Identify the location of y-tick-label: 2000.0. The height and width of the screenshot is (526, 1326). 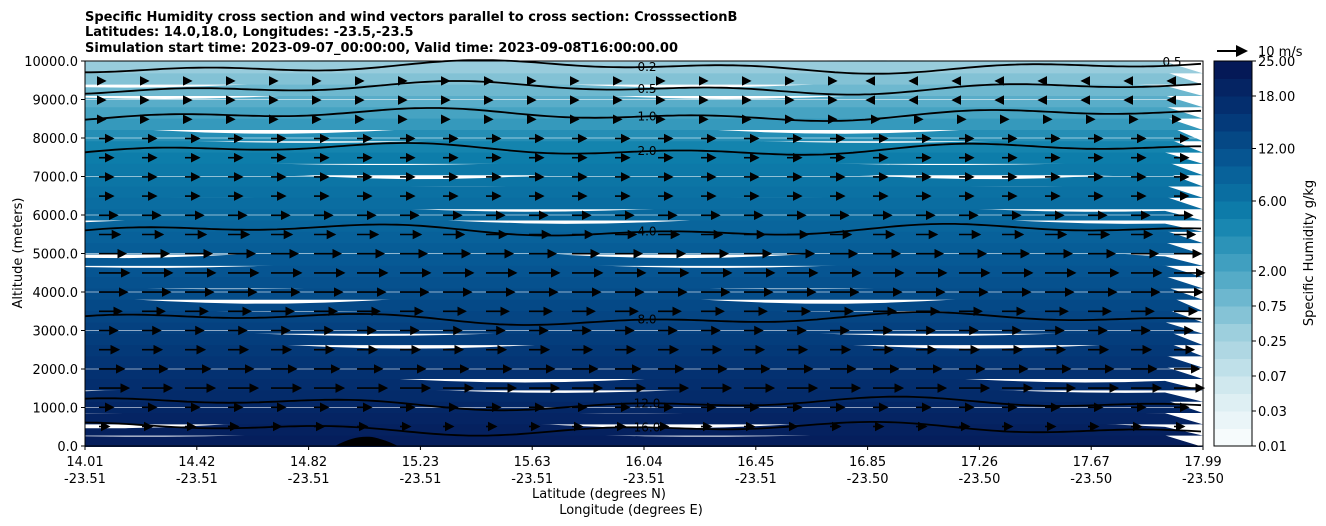
(56, 370).